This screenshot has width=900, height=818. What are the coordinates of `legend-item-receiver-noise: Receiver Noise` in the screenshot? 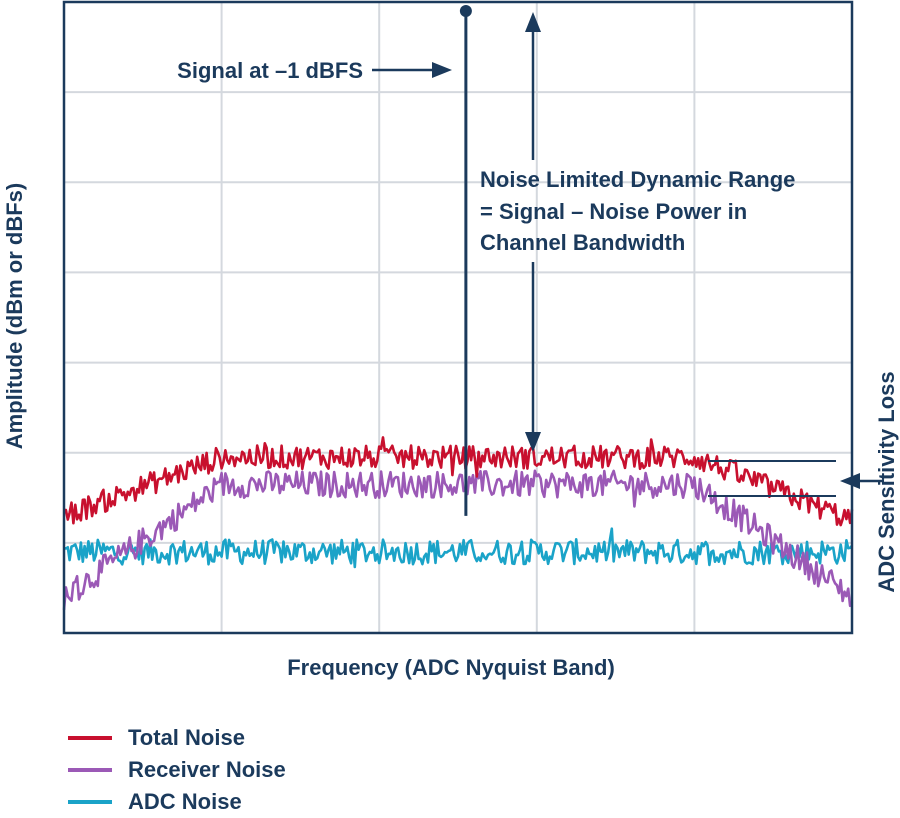 It's located at (177, 770).